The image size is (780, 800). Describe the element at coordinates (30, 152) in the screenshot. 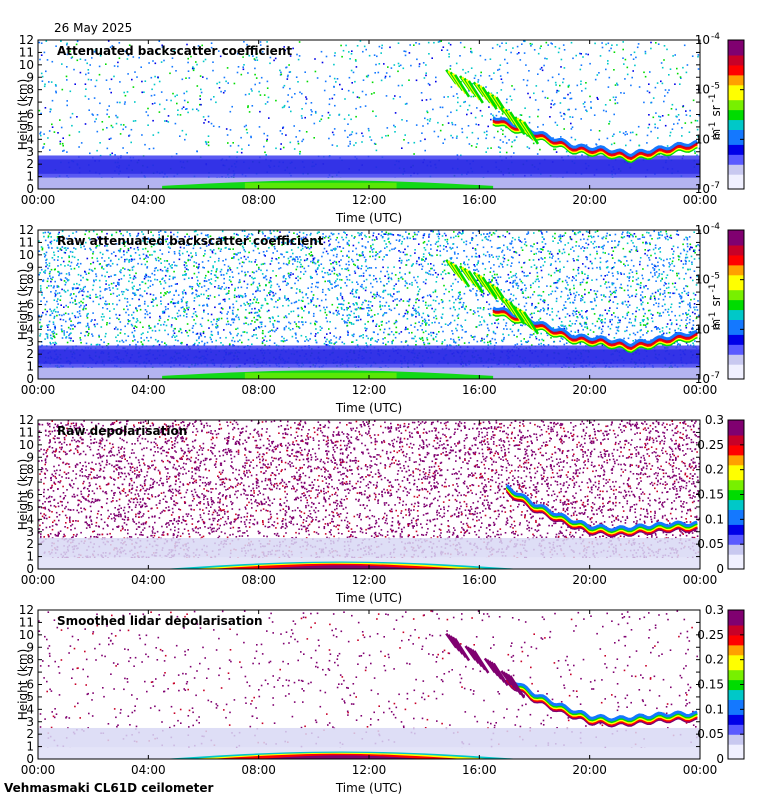

I see `y-tick-label: 3` at that location.